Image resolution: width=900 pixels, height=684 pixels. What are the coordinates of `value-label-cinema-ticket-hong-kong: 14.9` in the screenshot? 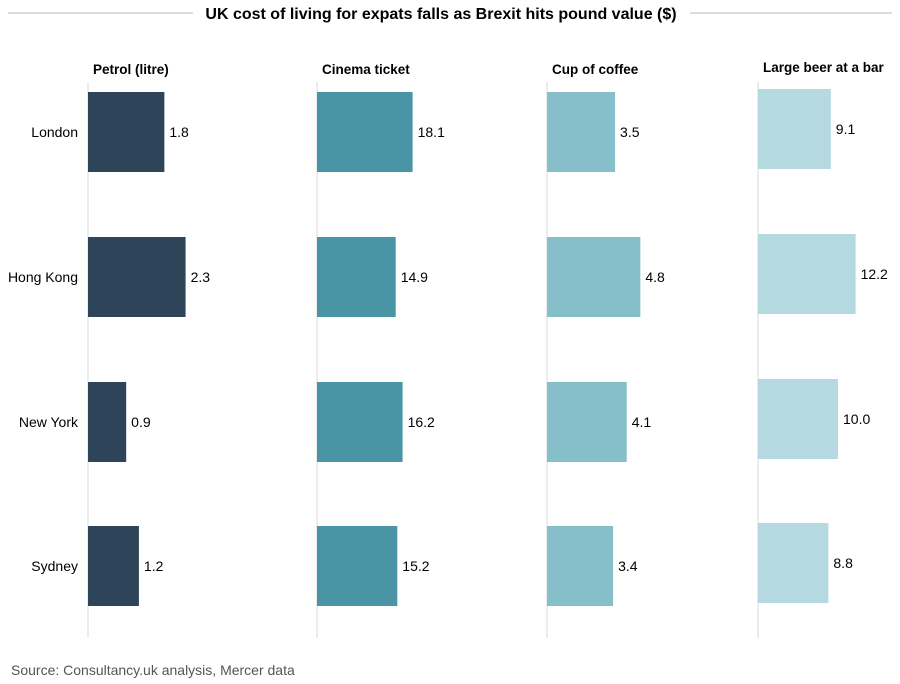 It's located at (414, 277).